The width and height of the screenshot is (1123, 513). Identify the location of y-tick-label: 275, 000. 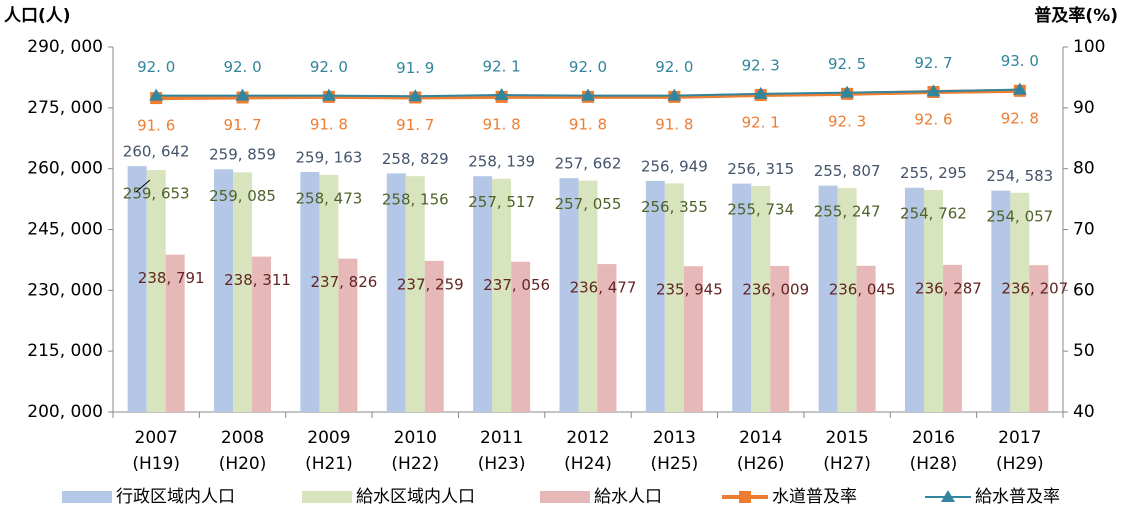
(65, 108).